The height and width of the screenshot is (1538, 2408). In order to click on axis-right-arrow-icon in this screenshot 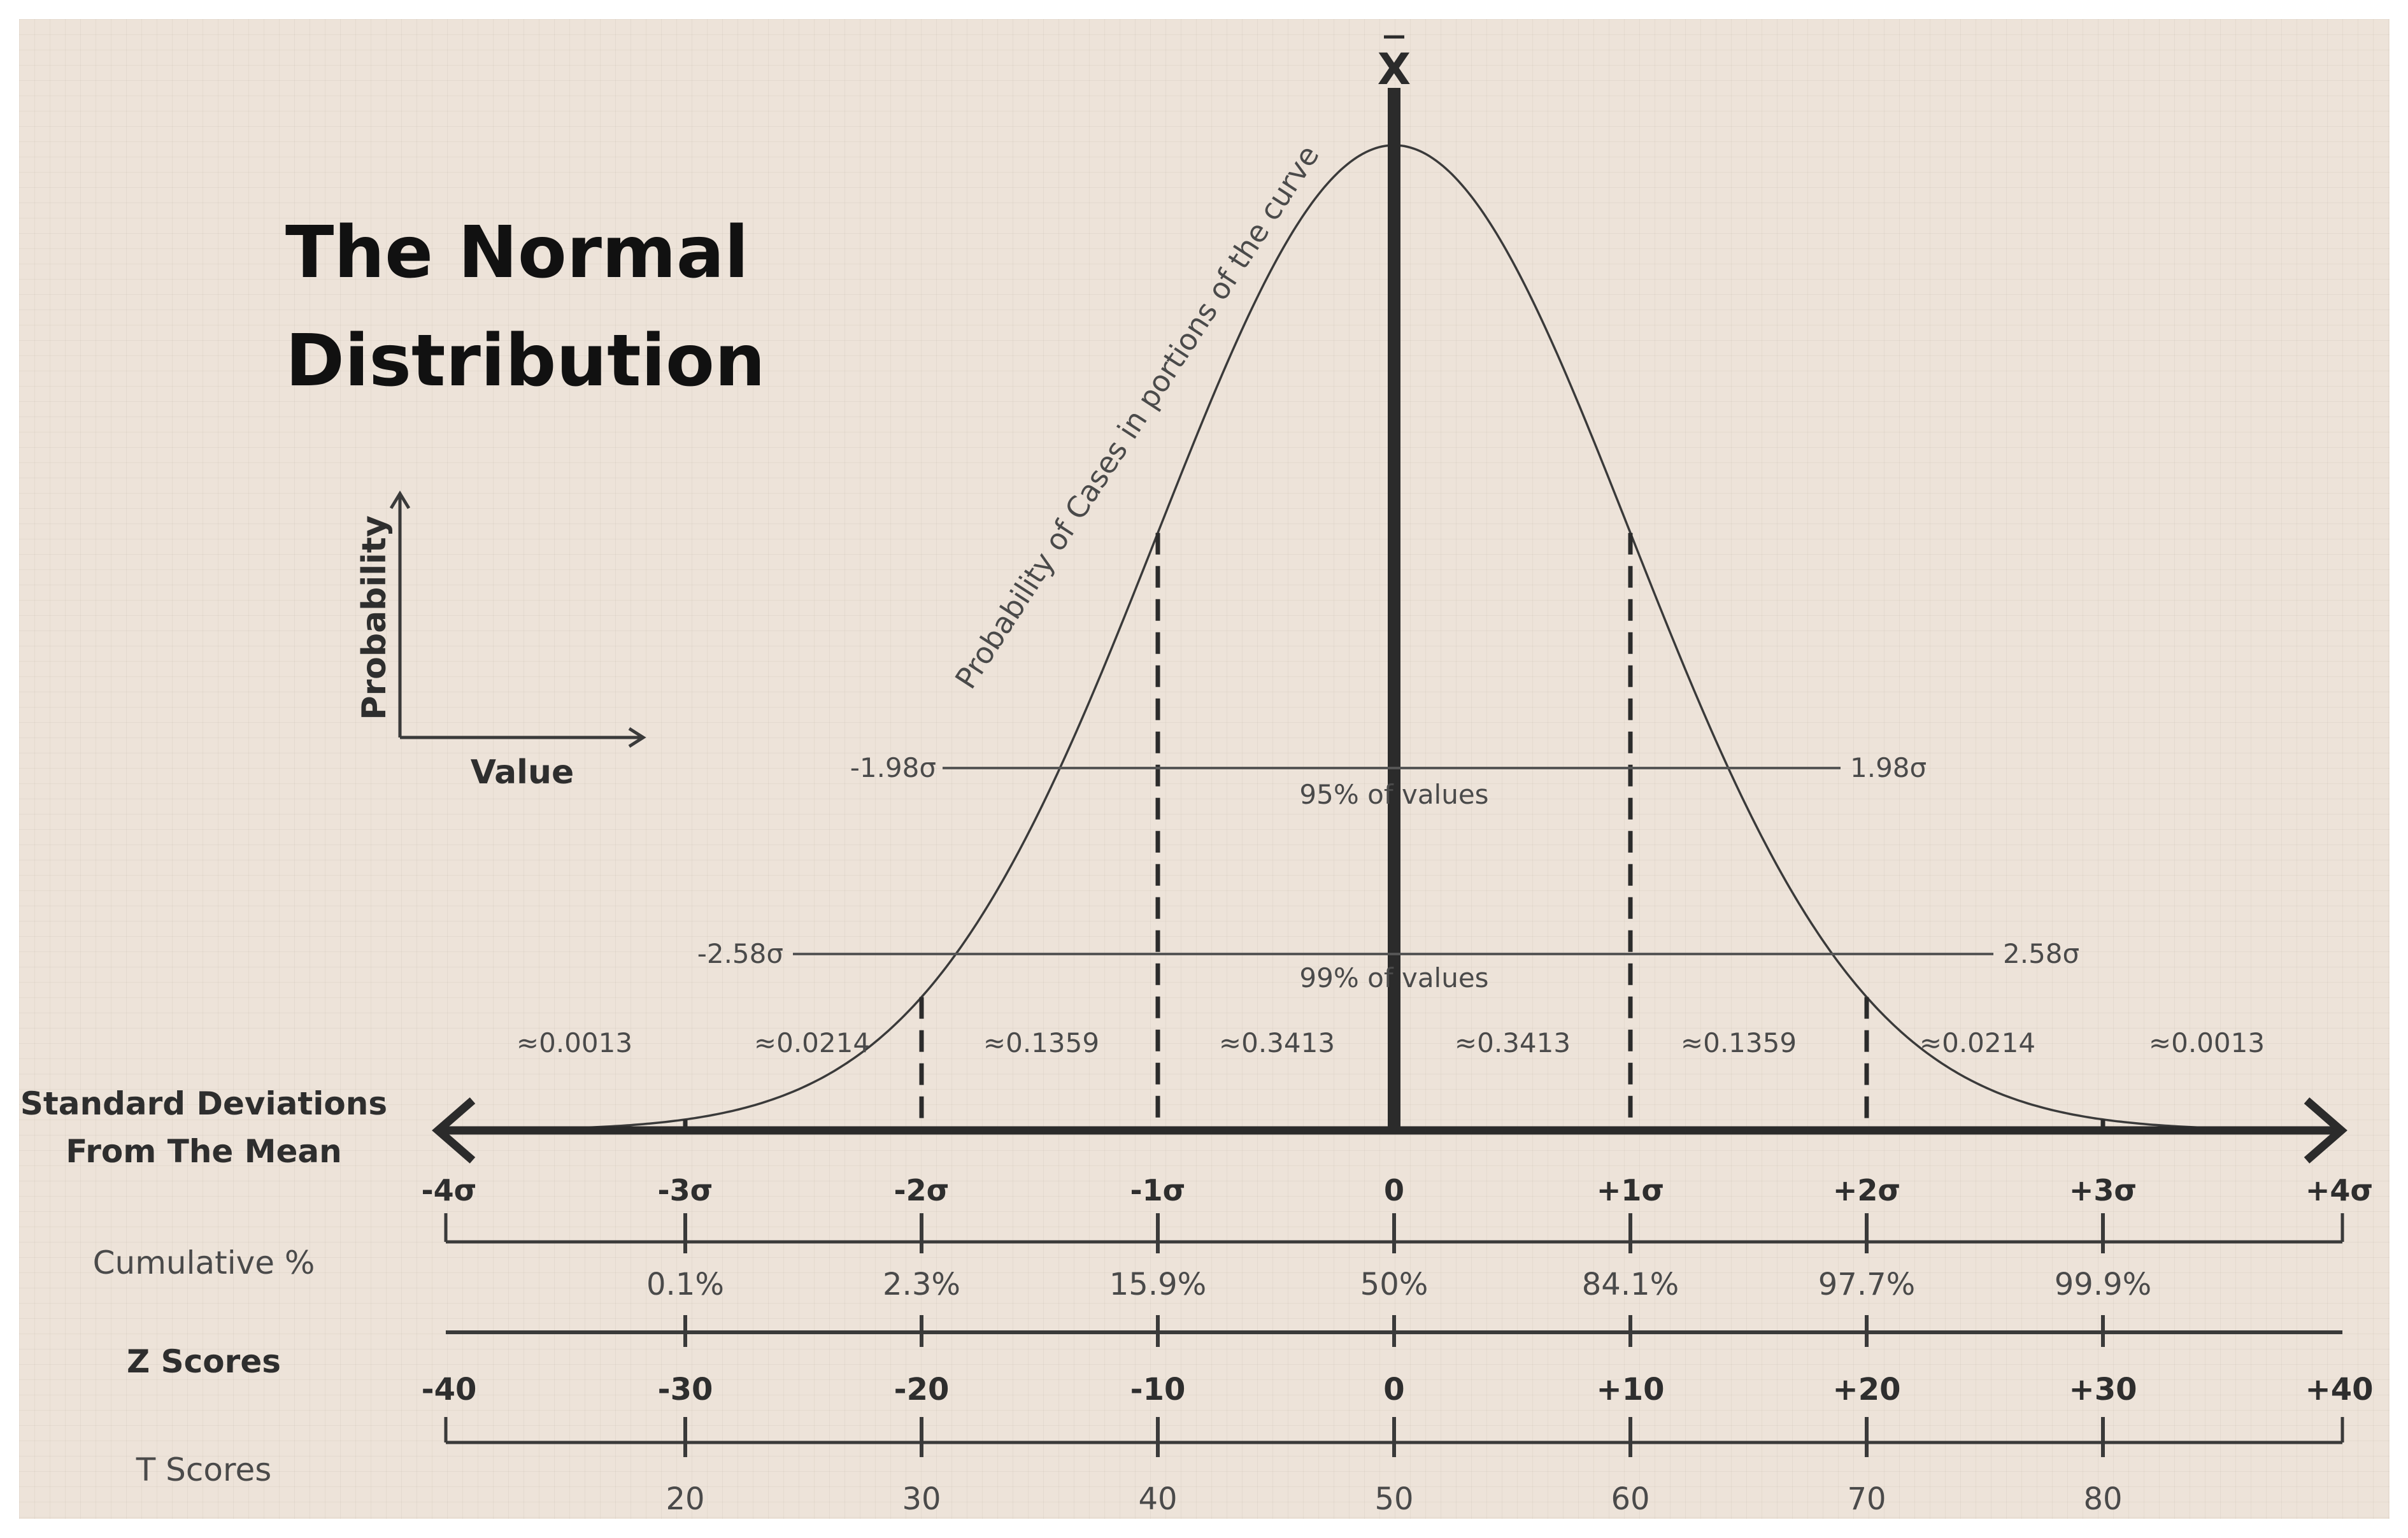, I will do `click(2325, 1130)`.